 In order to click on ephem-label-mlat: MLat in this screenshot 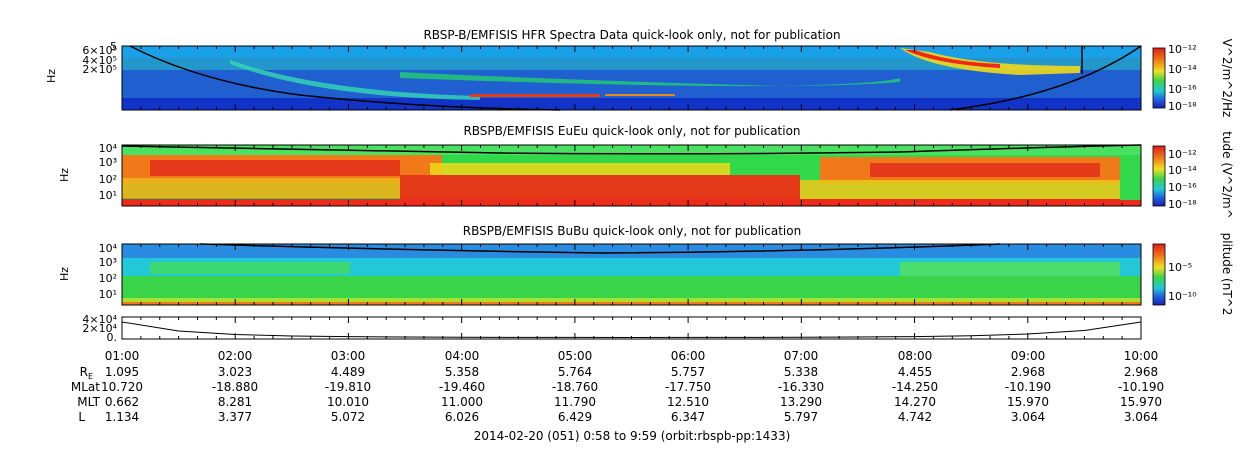, I will do `click(85, 387)`.